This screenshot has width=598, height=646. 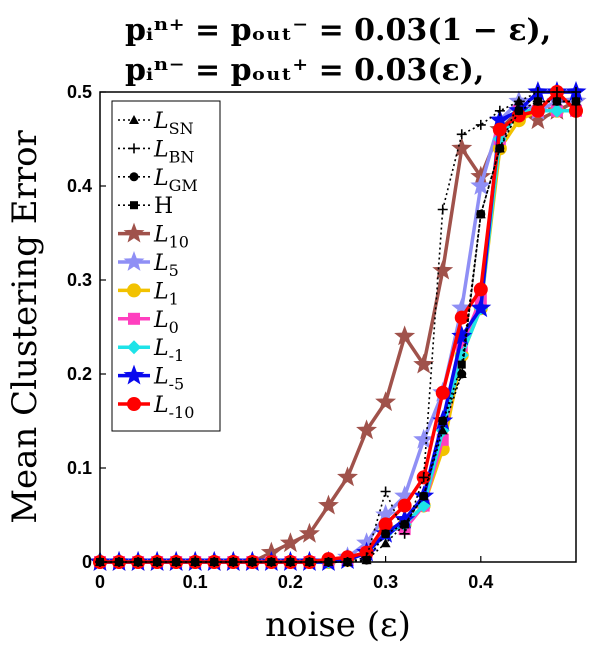 What do you see at coordinates (87, 562) in the screenshot?
I see `y-tick-label: 0` at bounding box center [87, 562].